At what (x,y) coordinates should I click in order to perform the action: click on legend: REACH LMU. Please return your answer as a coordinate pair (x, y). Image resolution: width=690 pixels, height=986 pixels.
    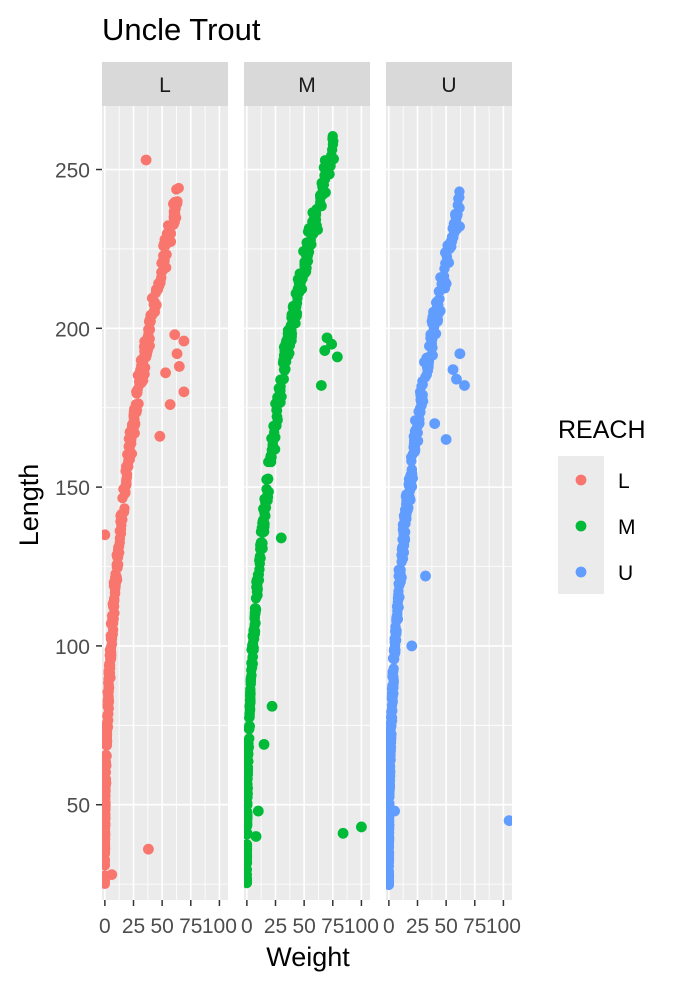
    Looking at the image, I should click on (602, 505).